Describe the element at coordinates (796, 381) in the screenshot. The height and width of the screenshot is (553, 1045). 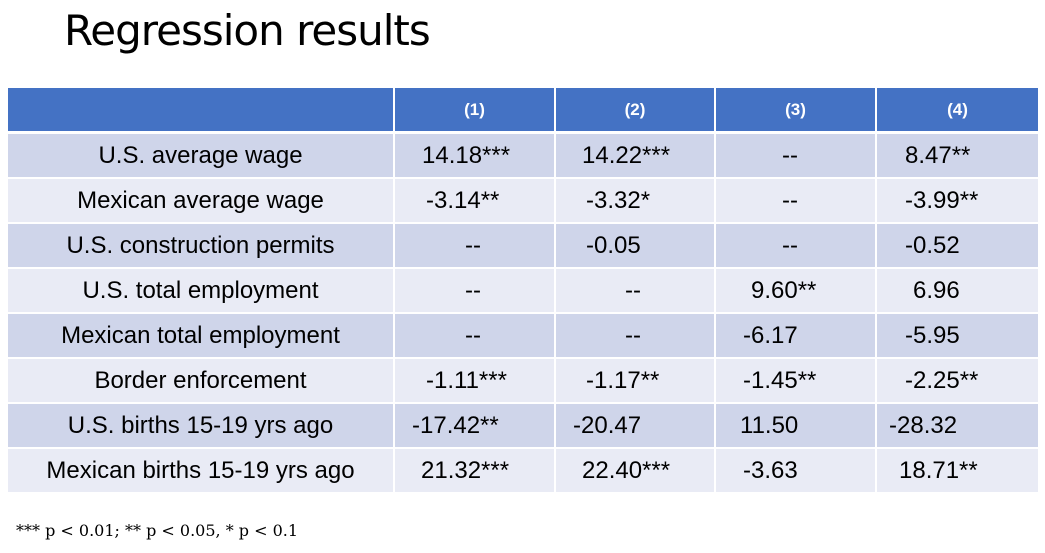
I see `coefficient-cell: -1.45**` at that location.